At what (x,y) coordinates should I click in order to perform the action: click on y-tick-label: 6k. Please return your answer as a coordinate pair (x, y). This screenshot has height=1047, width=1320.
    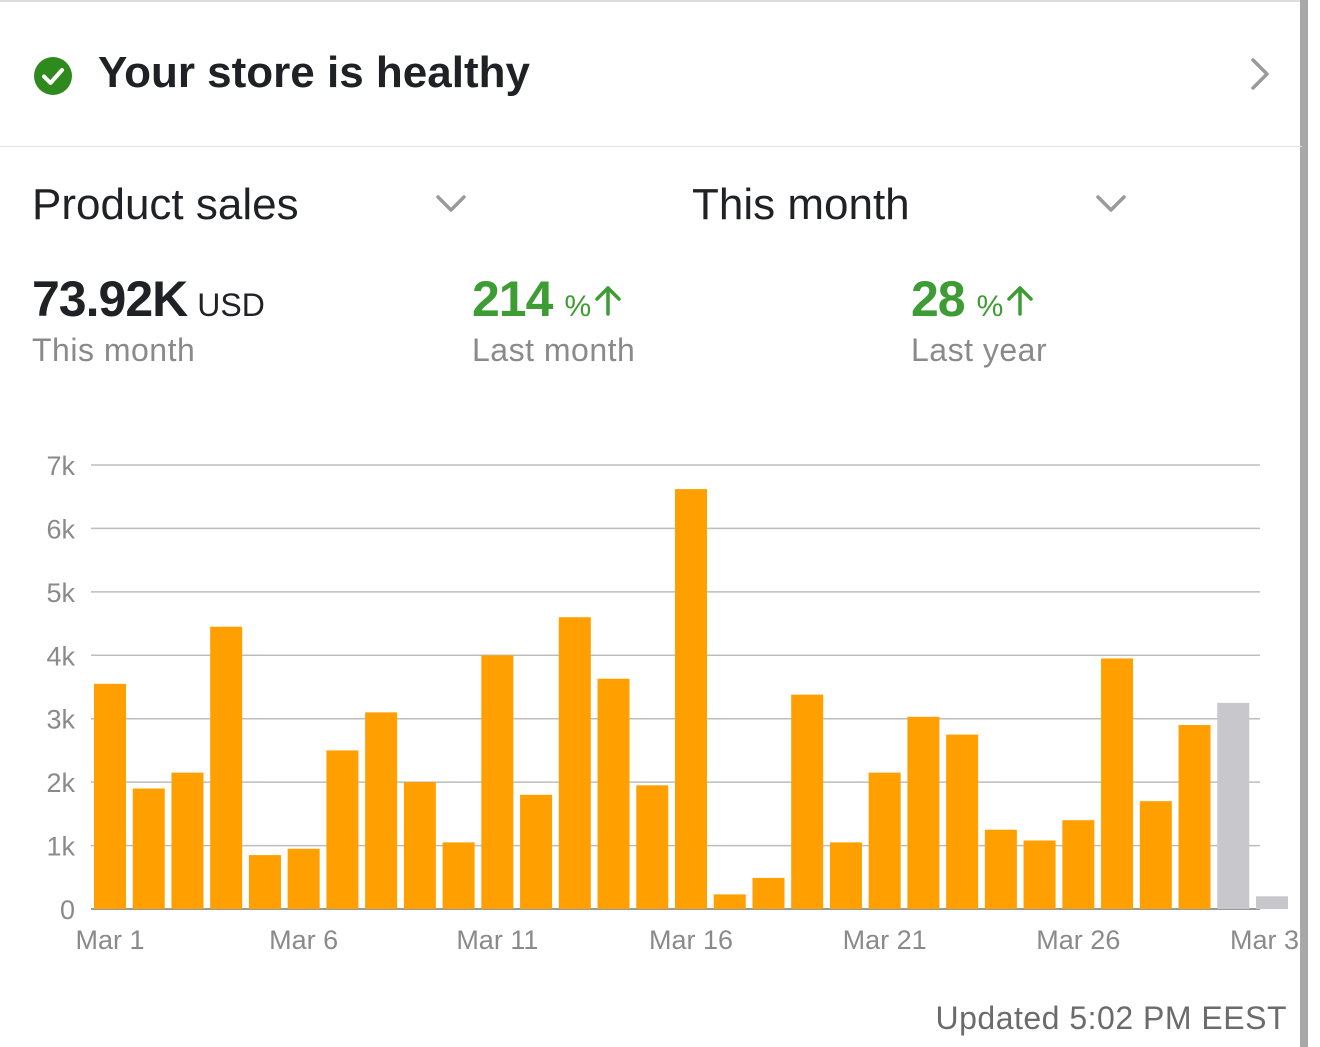
    Looking at the image, I should click on (60, 529).